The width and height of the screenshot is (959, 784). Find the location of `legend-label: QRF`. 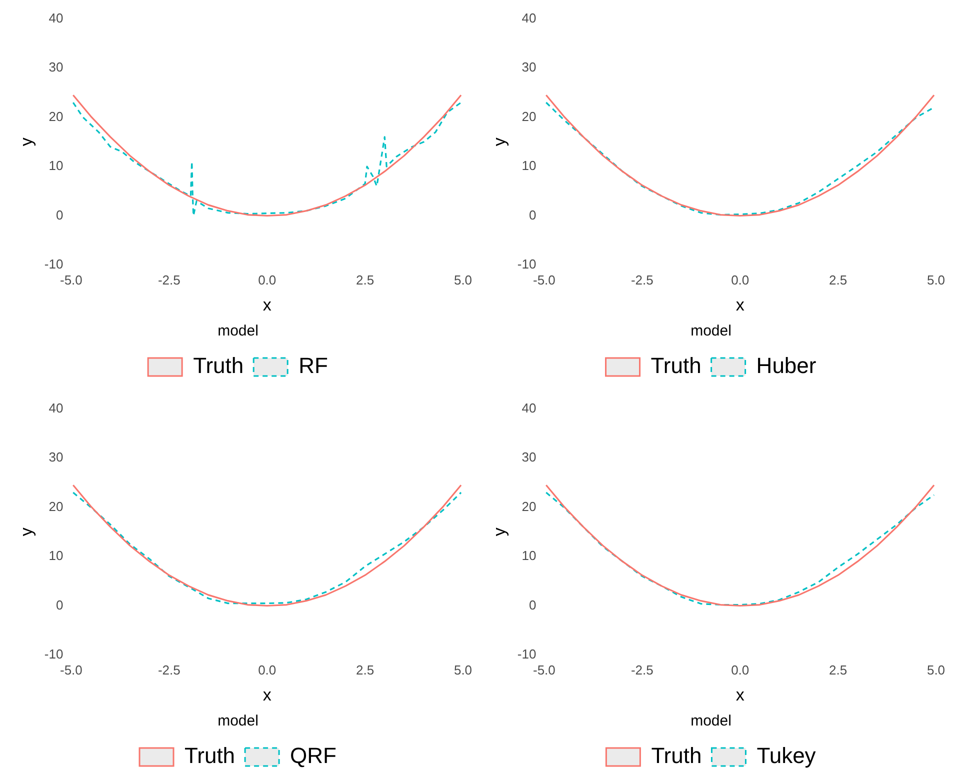

legend-label: QRF is located at coordinates (313, 755).